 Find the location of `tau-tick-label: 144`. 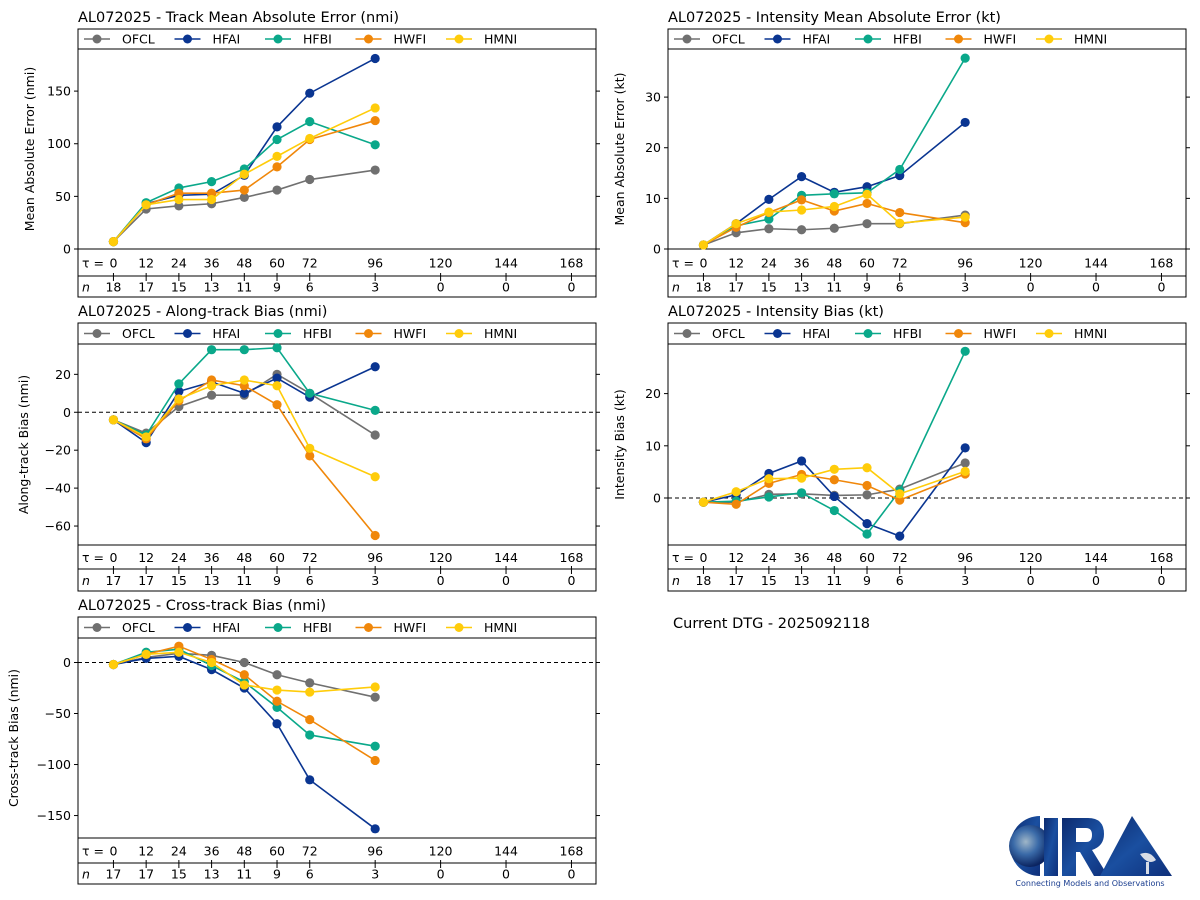

tau-tick-label: 144 is located at coordinates (506, 851).